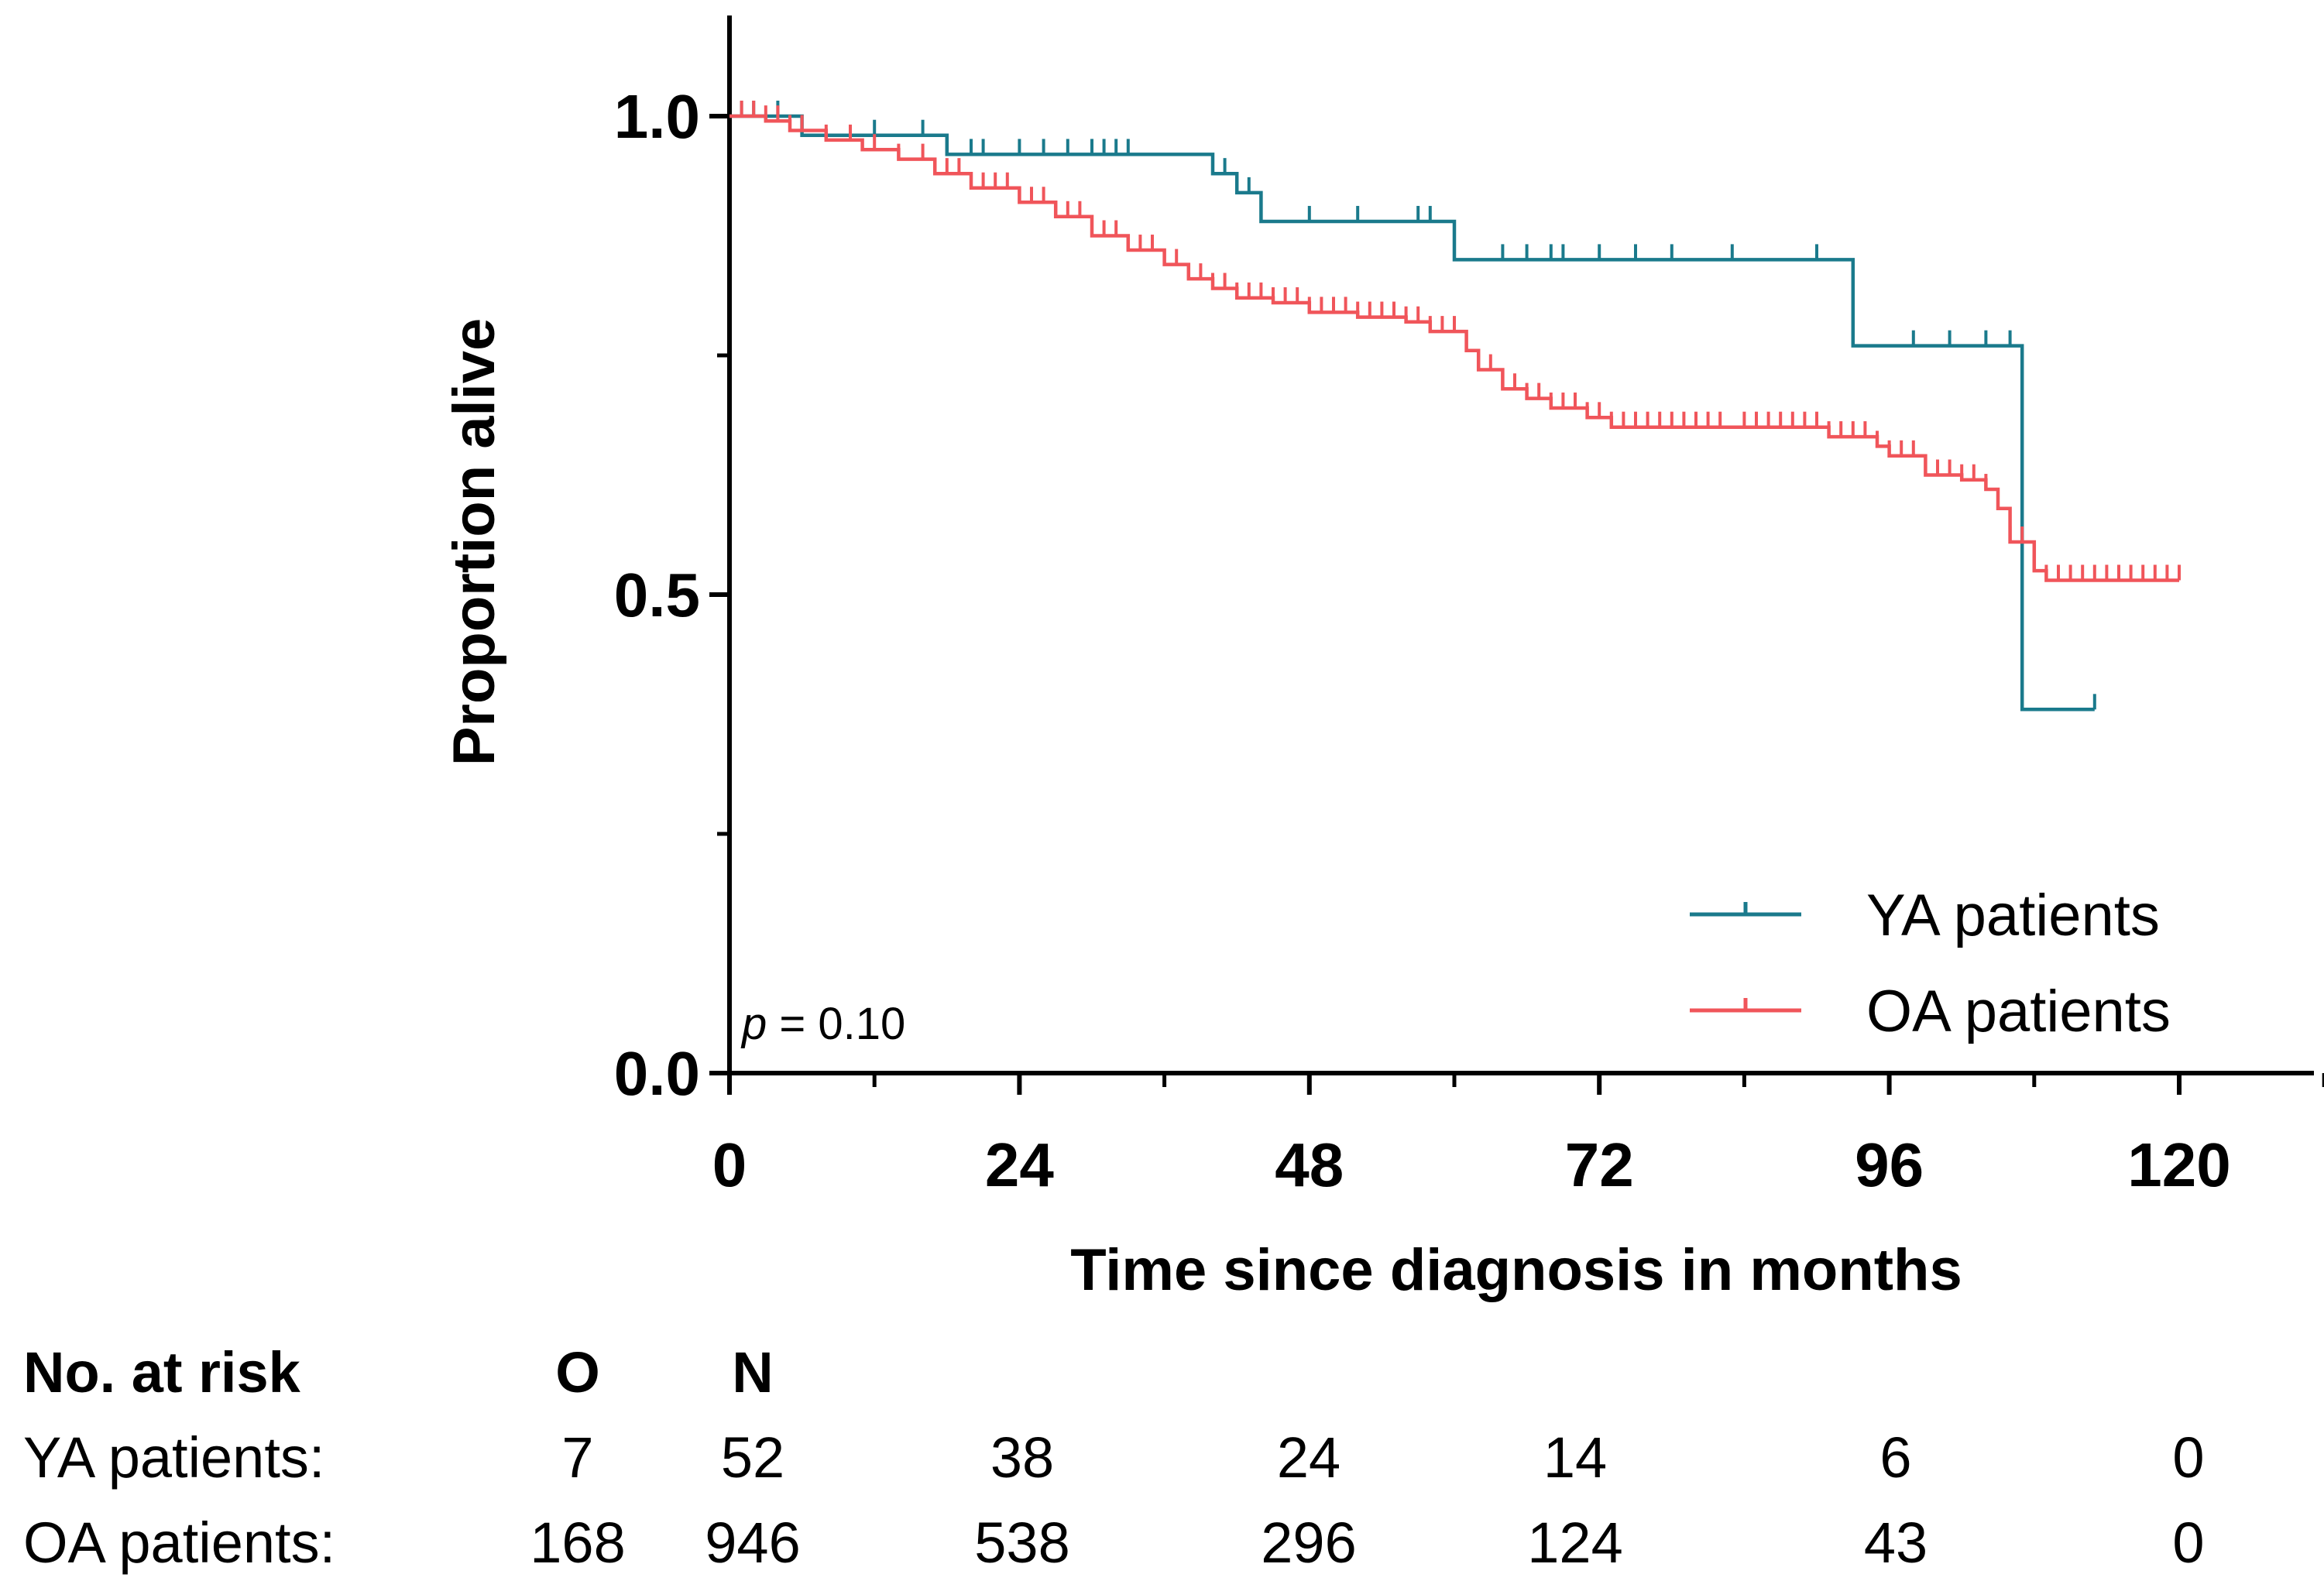 This screenshot has height=1581, width=2324. I want to click on legend: YA patients OA patients, so click(1930, 963).